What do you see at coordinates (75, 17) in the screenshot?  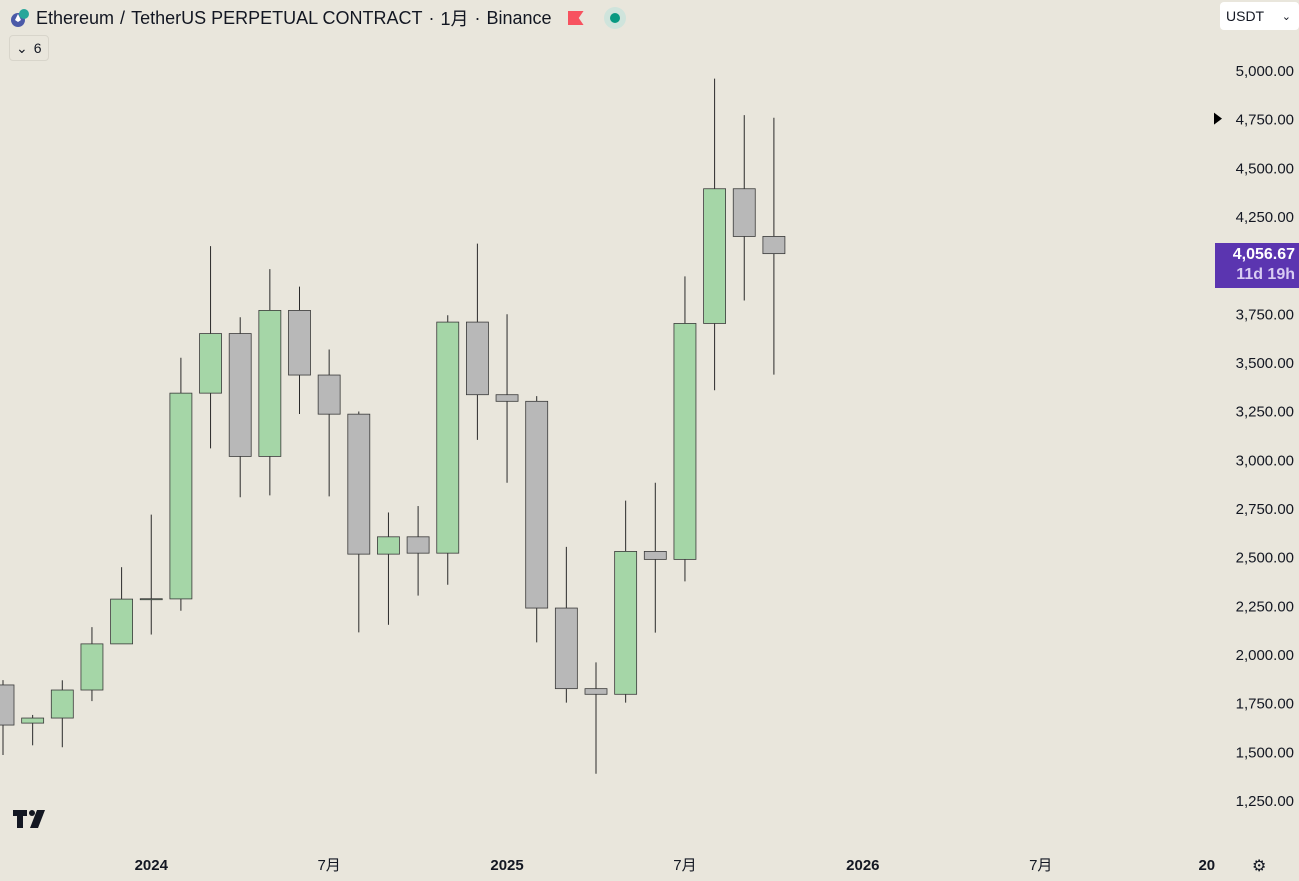 I see `symbol-name: Ethereum` at bounding box center [75, 17].